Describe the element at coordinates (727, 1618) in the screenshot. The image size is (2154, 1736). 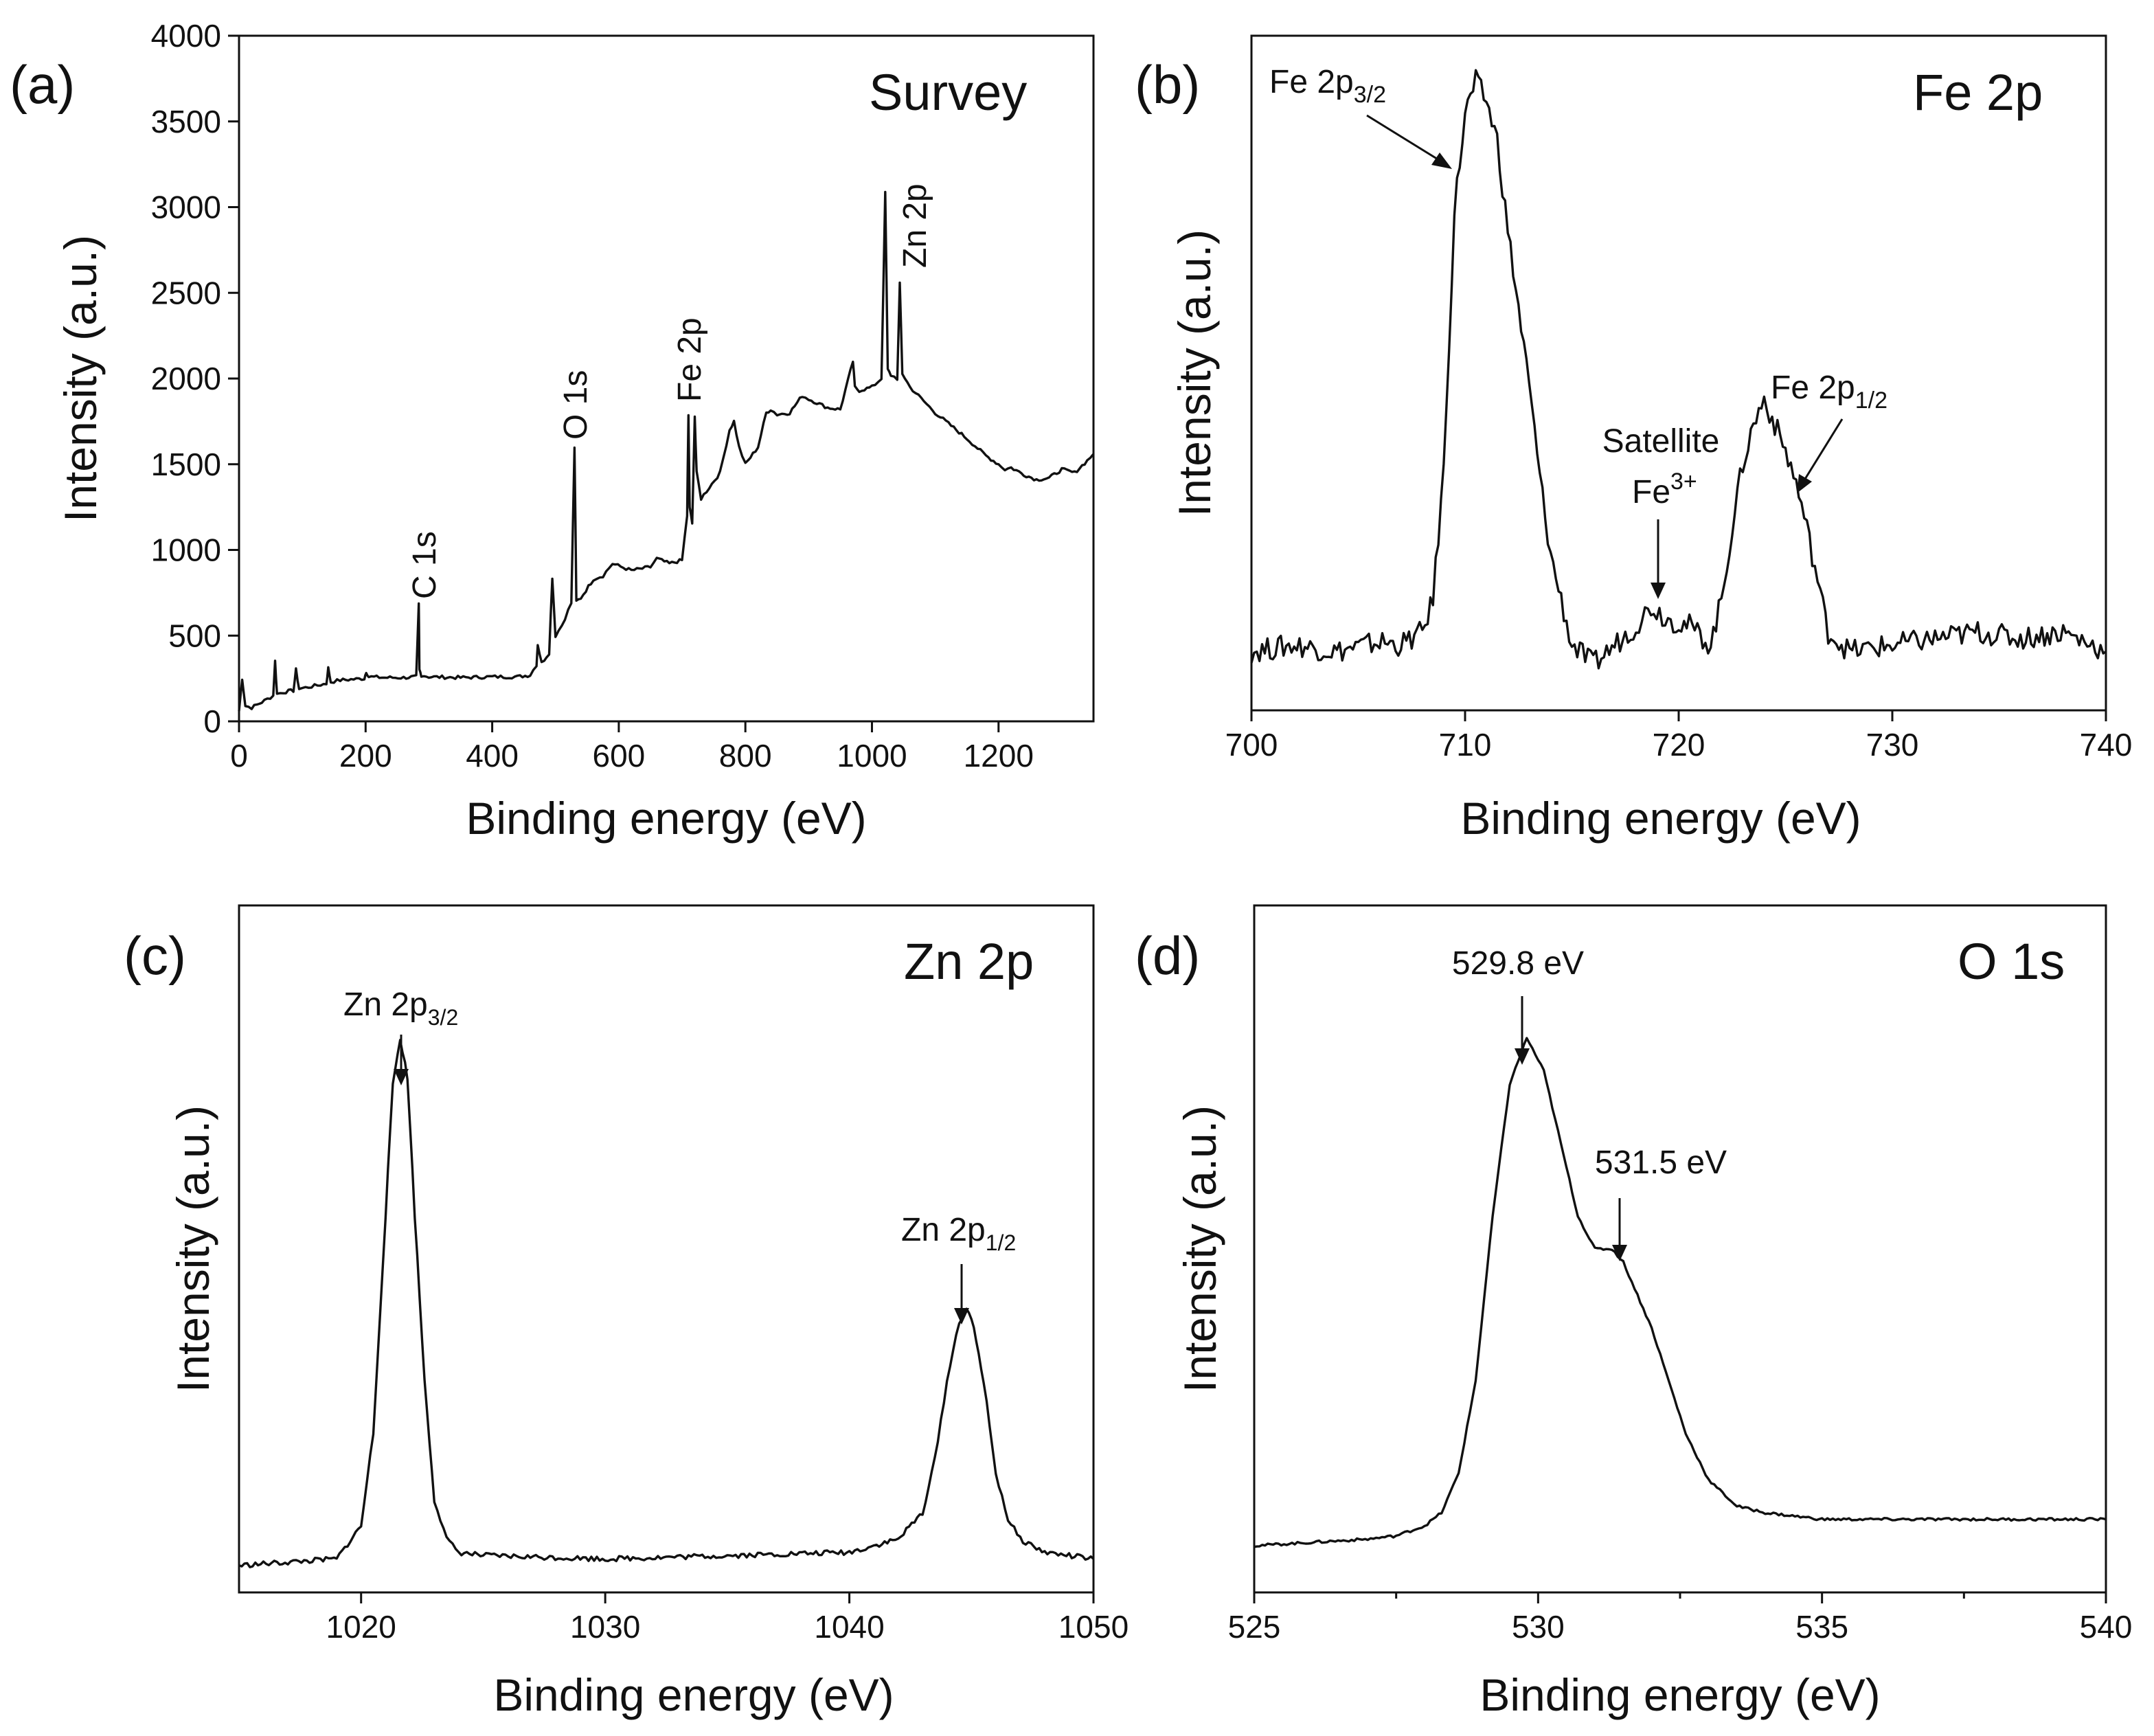
I see `x-ticks-c: 1020 1030 1040 1050` at that location.